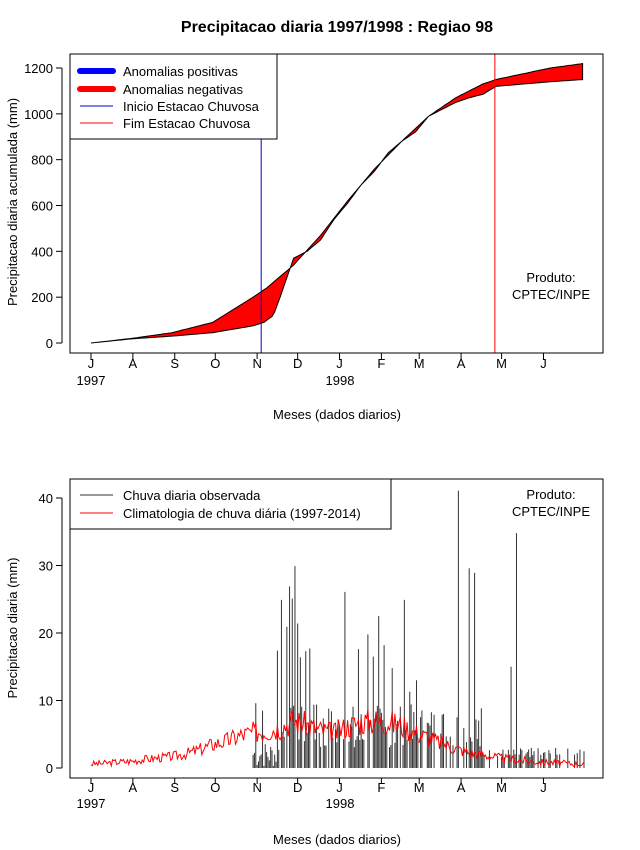 The width and height of the screenshot is (640, 850). I want to click on legend-start-label: Inicio Estacao Chuvosa, so click(191, 106).